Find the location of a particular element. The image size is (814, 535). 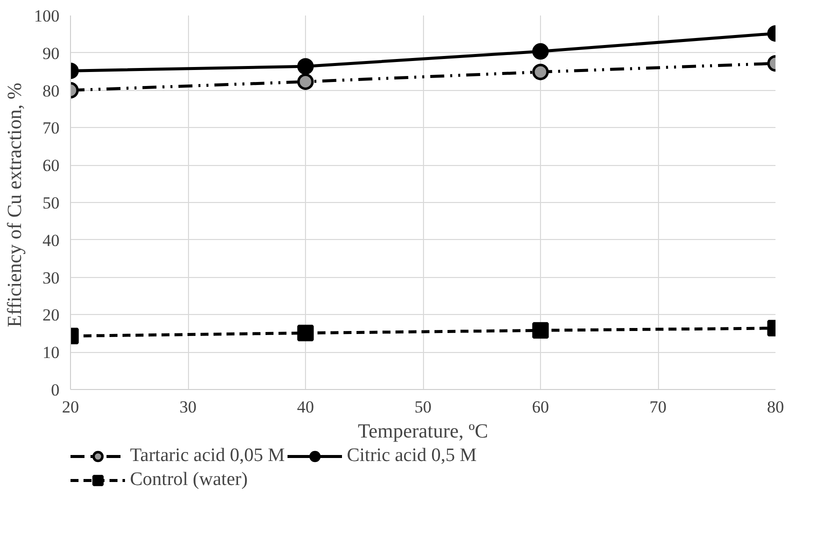

y-tick-label: 0 is located at coordinates (55, 390).